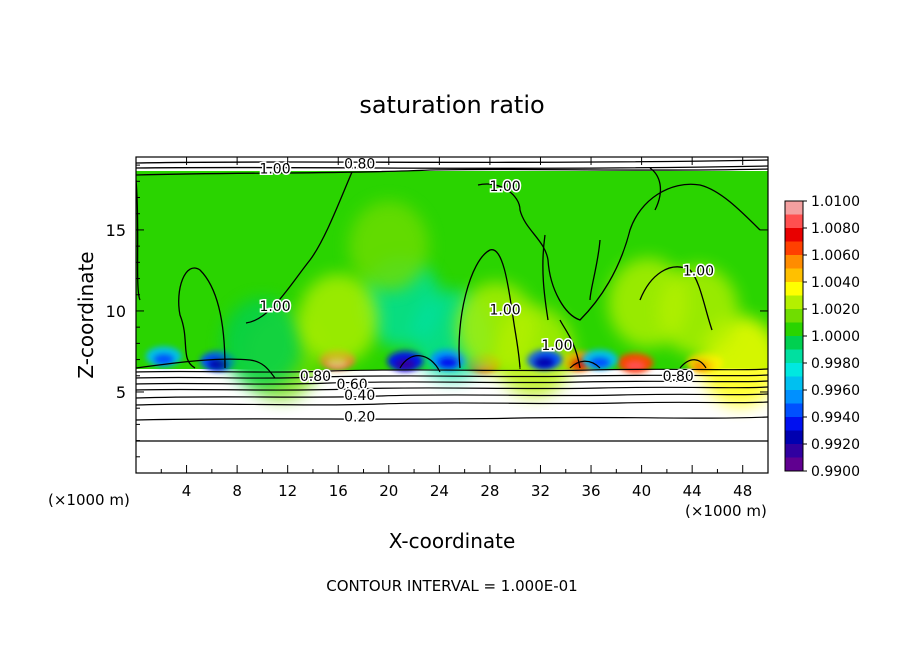 This screenshot has height=654, width=904. Describe the element at coordinates (86, 314) in the screenshot. I see `y-axis-label: Z-coordinate` at that location.